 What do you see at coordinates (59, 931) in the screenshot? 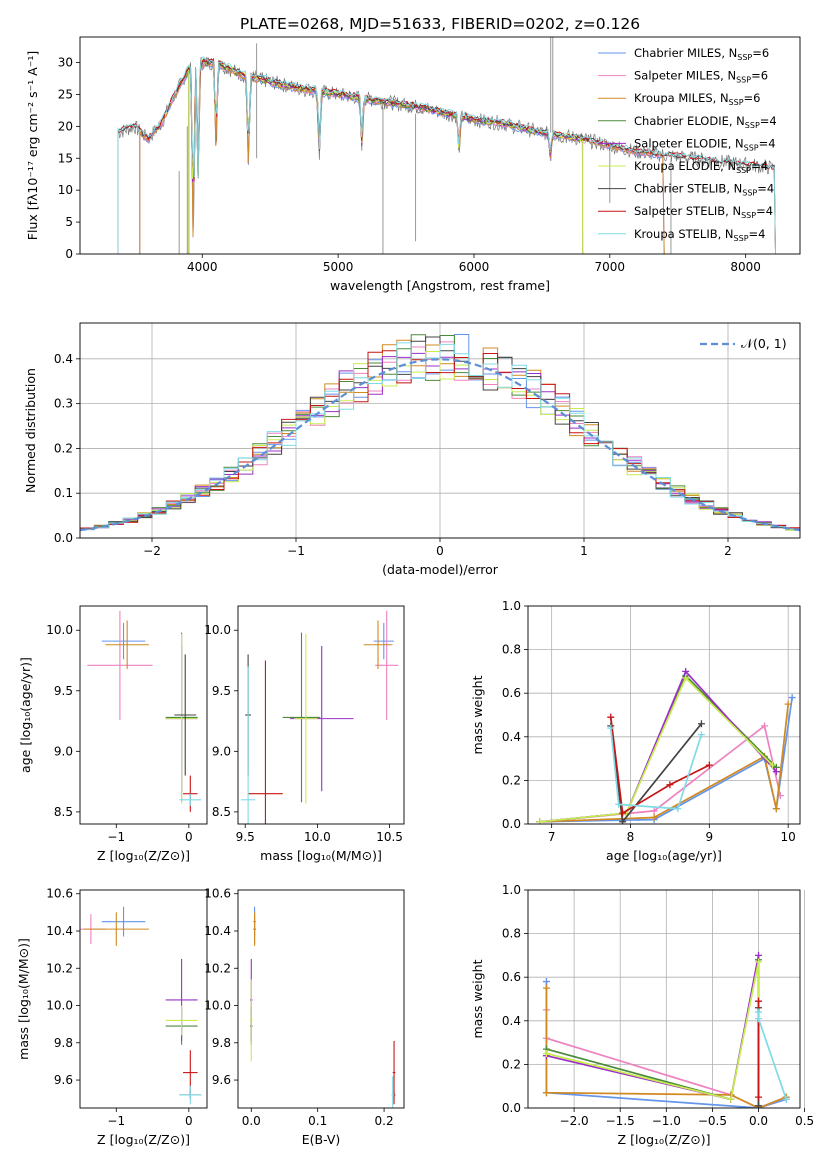
I see `y-tick-label: 10.4` at bounding box center [59, 931].